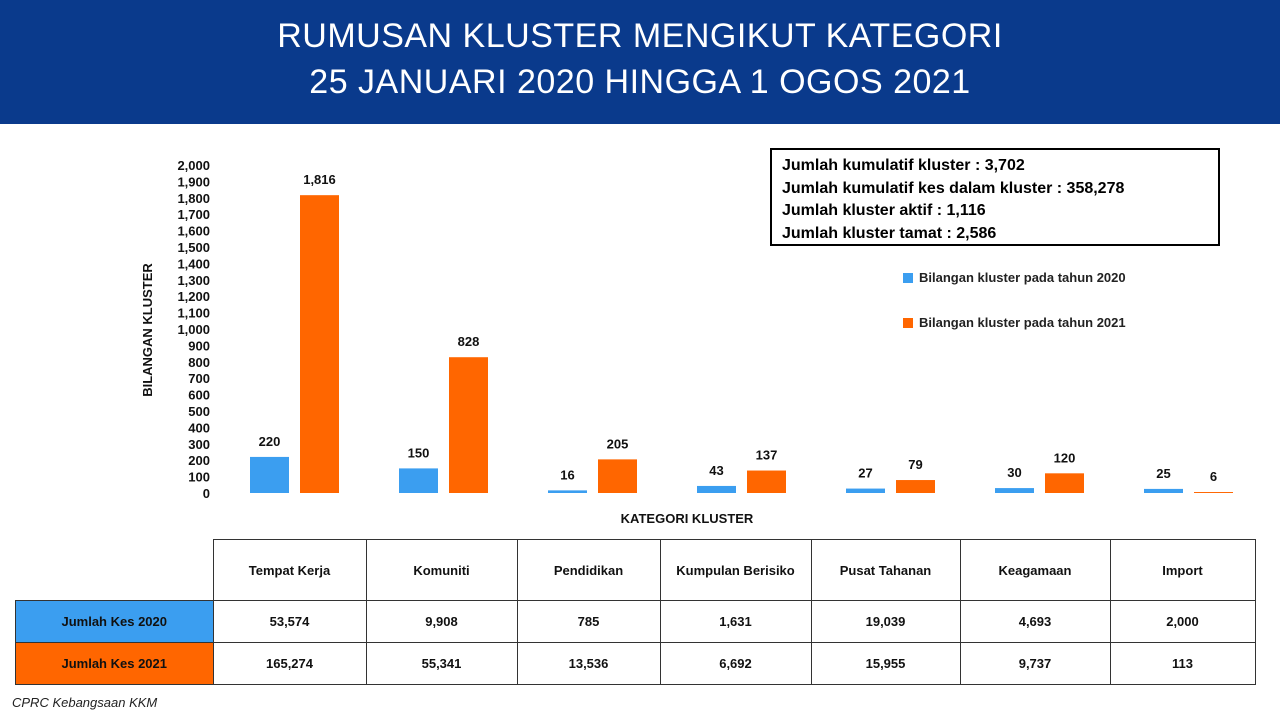  Describe the element at coordinates (114, 663) in the screenshot. I see `row-header-2021: Jumlah Kes 2021` at that location.